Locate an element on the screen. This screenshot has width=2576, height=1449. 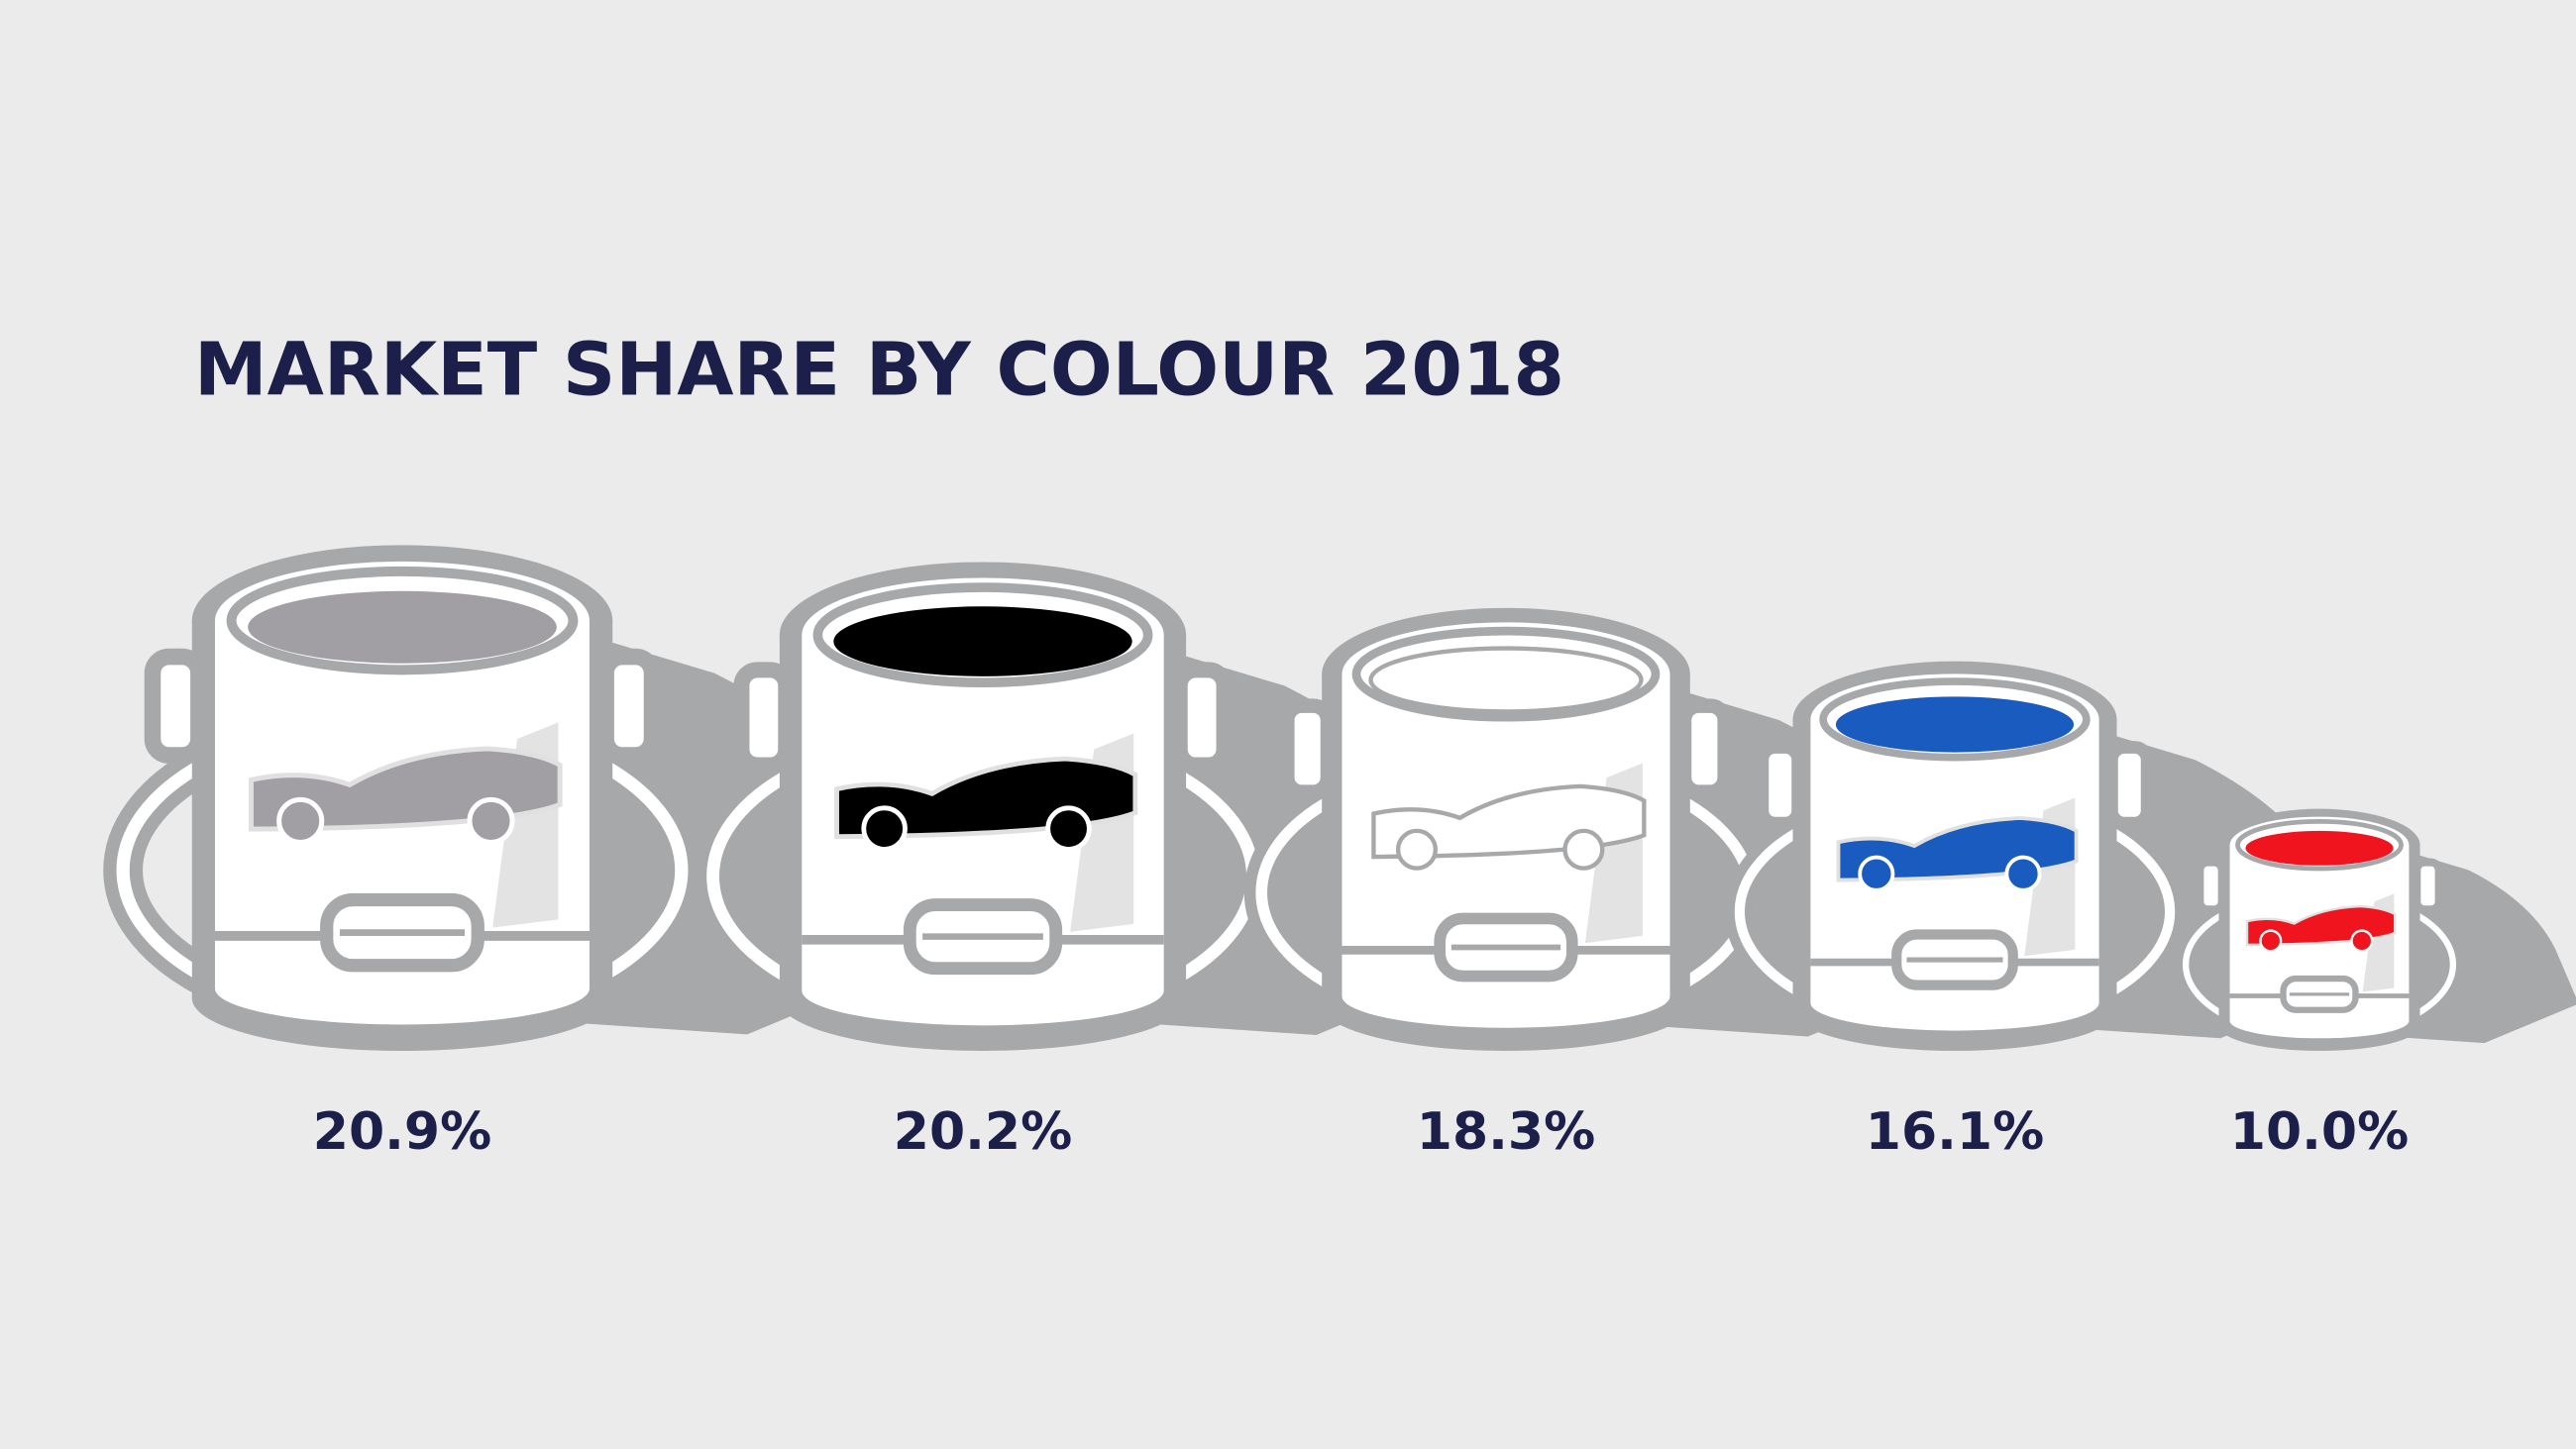
value-label: 20.2% is located at coordinates (983, 1132).